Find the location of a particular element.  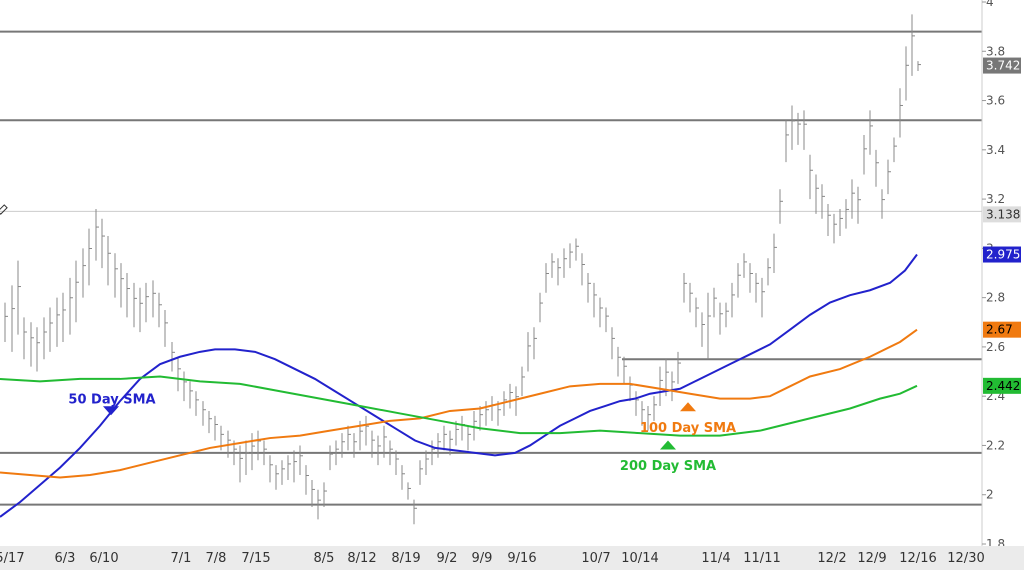

x-tick-label: 6/3 is located at coordinates (65, 558).